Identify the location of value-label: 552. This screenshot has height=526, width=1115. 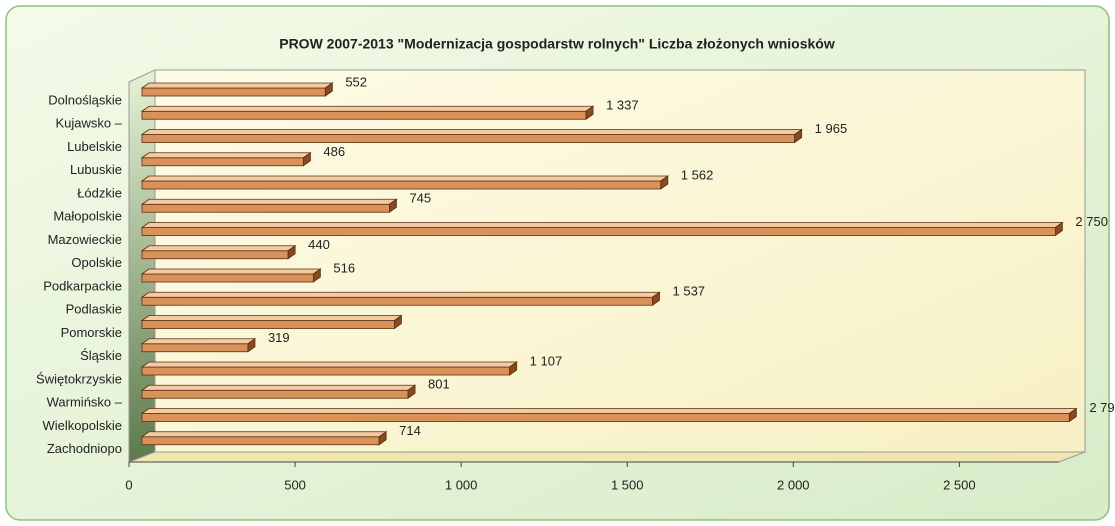
(356, 81).